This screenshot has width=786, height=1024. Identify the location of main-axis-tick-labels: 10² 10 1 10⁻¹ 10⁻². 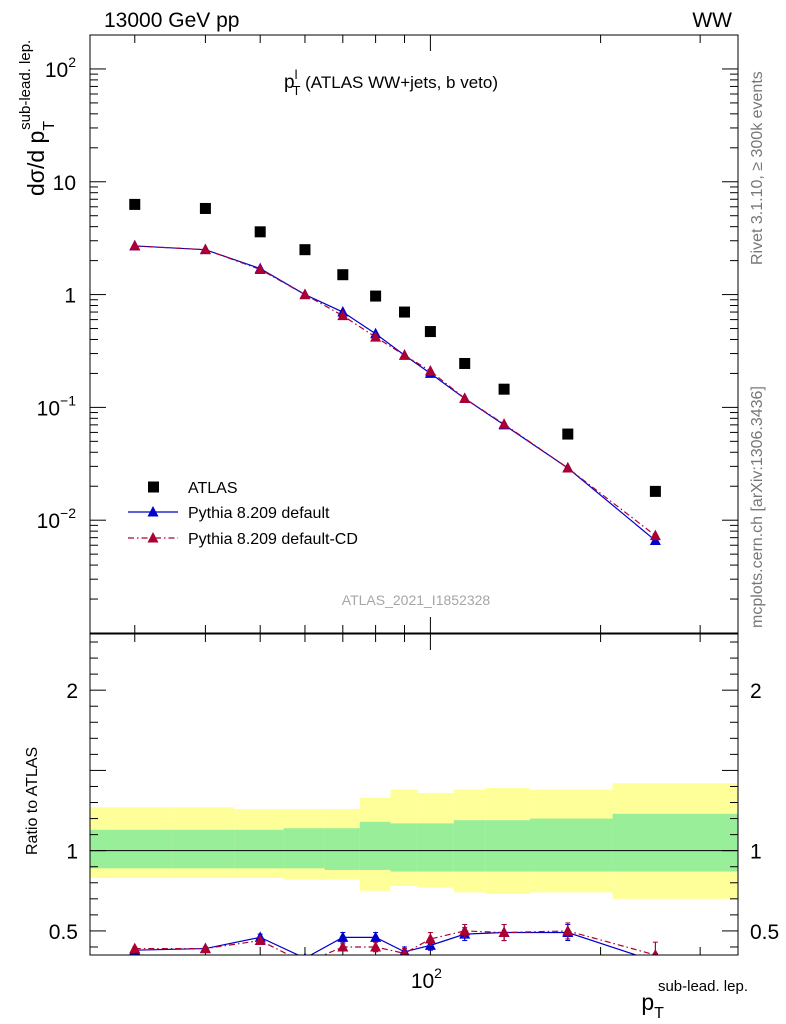
(57, 293).